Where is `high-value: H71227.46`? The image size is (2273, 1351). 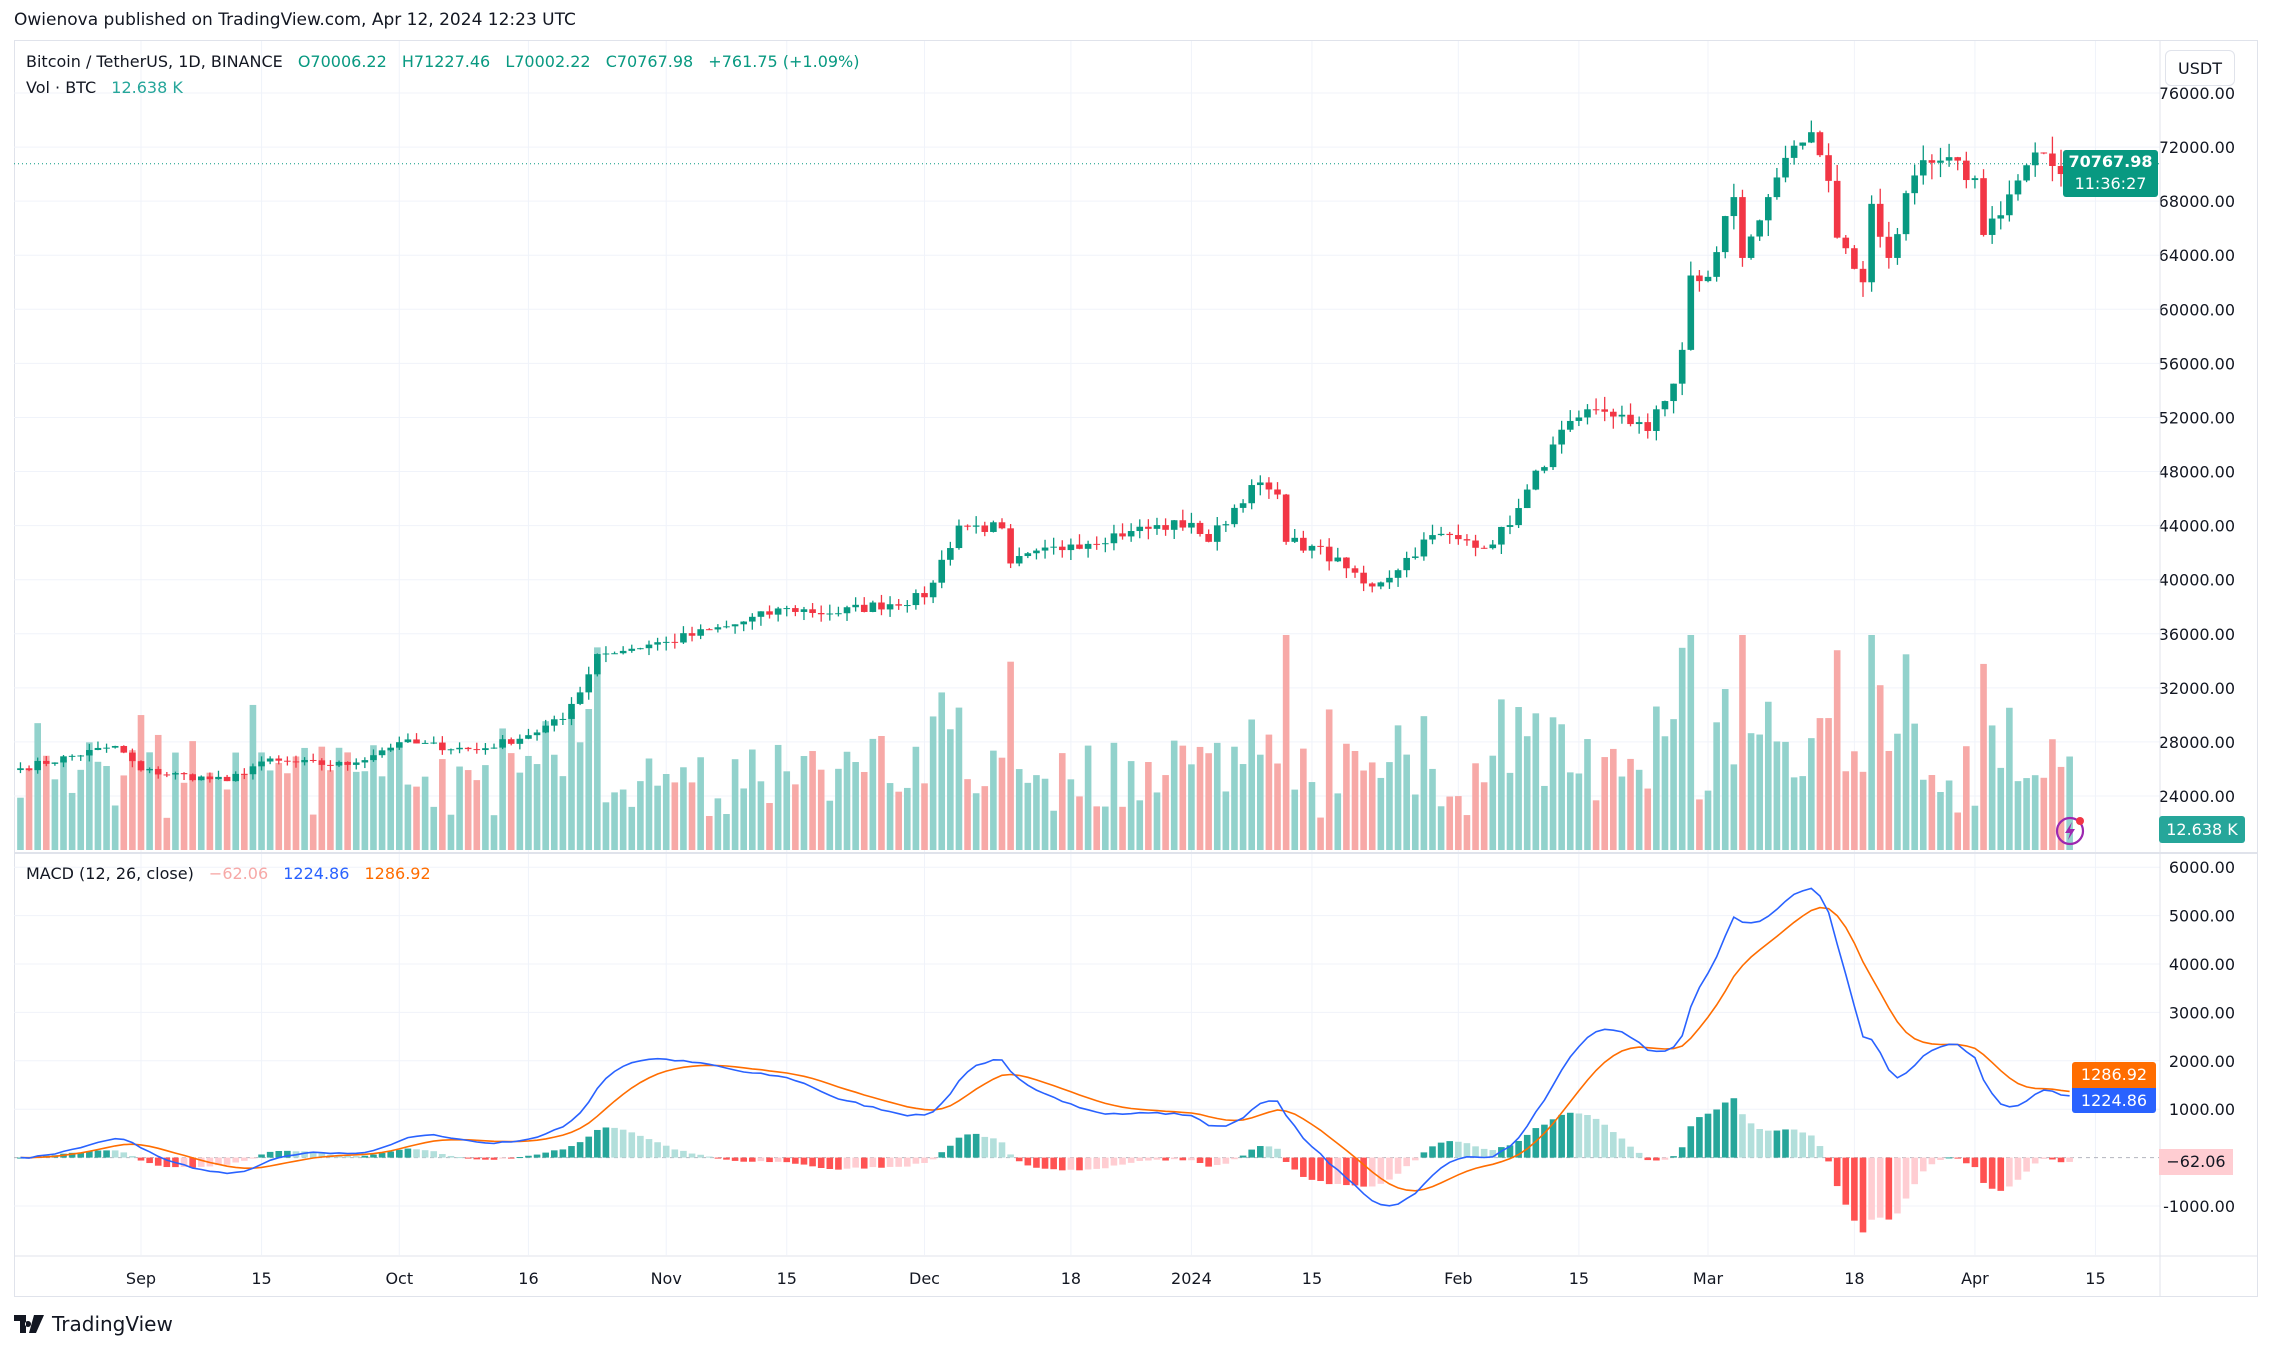 high-value: H71227.46 is located at coordinates (446, 61).